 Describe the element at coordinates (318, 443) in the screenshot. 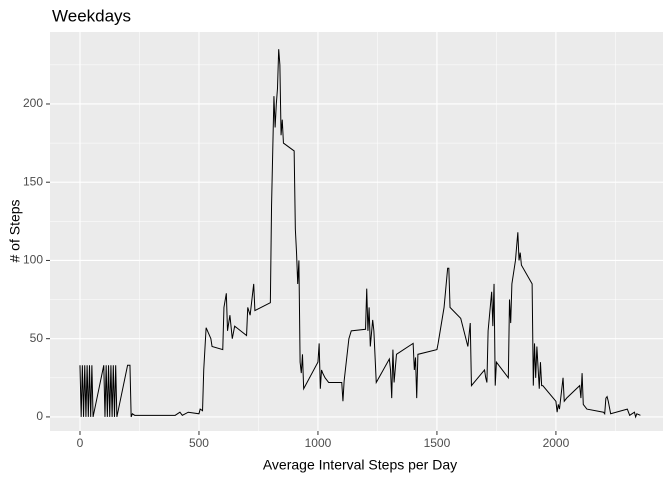

I see `x-tick-label: 1000` at that location.